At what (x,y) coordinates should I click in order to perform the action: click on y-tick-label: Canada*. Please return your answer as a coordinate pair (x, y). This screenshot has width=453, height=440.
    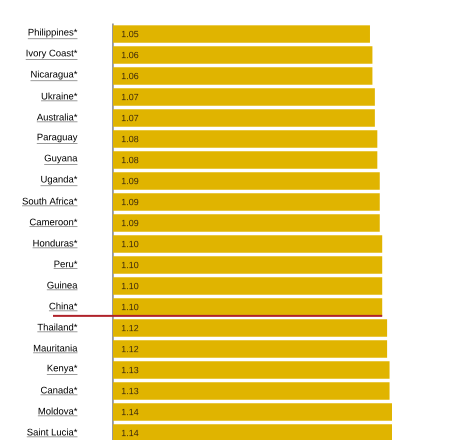
    Looking at the image, I should click on (59, 390).